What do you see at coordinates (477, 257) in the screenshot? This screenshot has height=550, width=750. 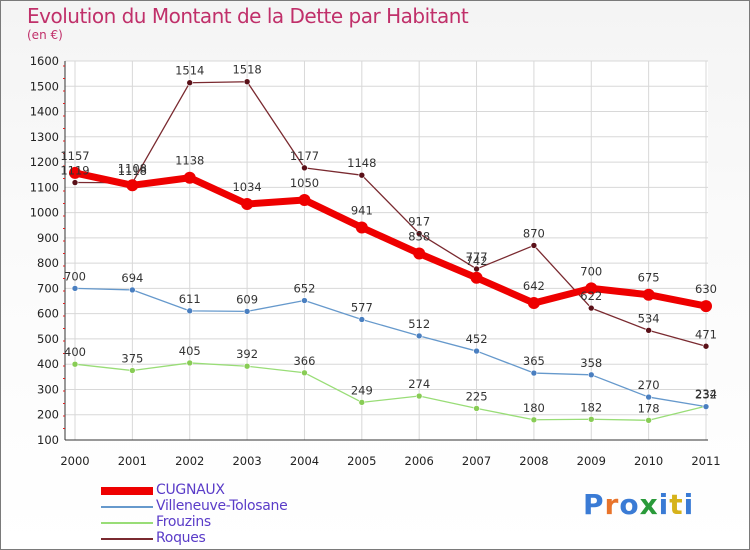 I see `data-label: 777` at bounding box center [477, 257].